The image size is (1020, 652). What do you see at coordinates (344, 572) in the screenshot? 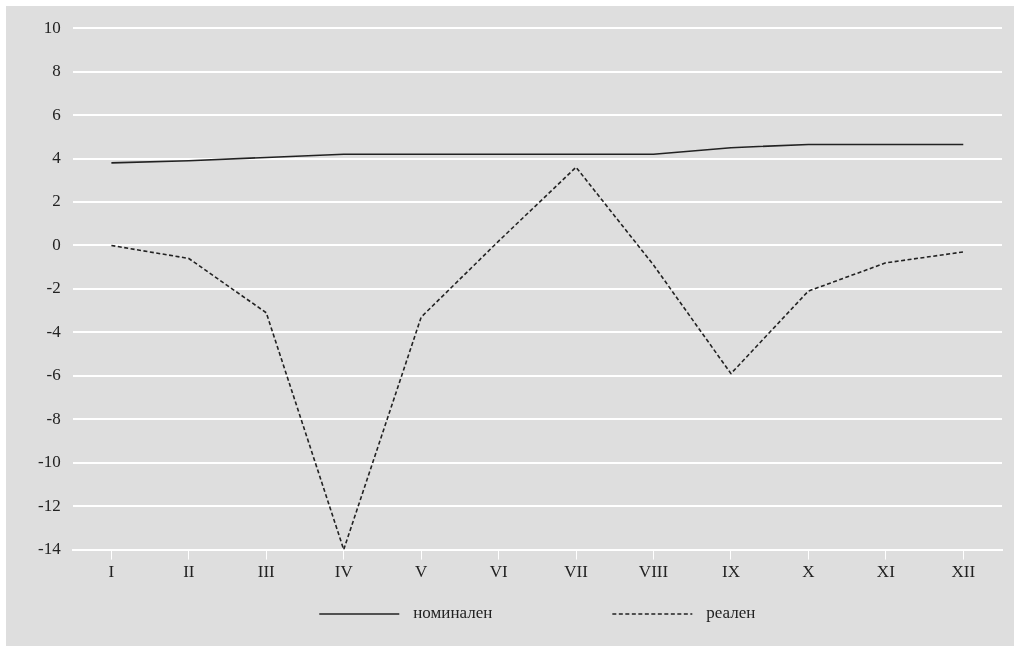
I see `x-tick-label: IV` at bounding box center [344, 572].